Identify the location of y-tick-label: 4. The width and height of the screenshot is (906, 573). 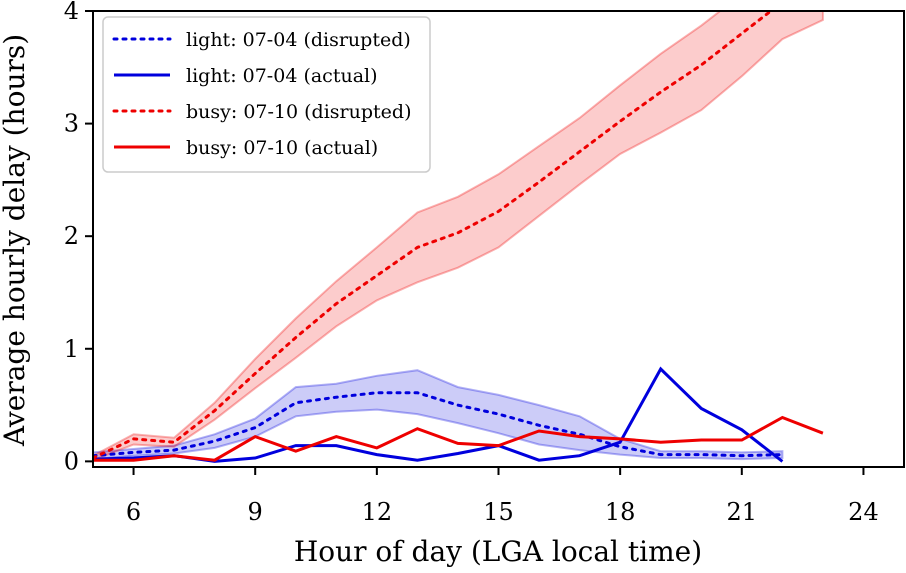
(71, 12).